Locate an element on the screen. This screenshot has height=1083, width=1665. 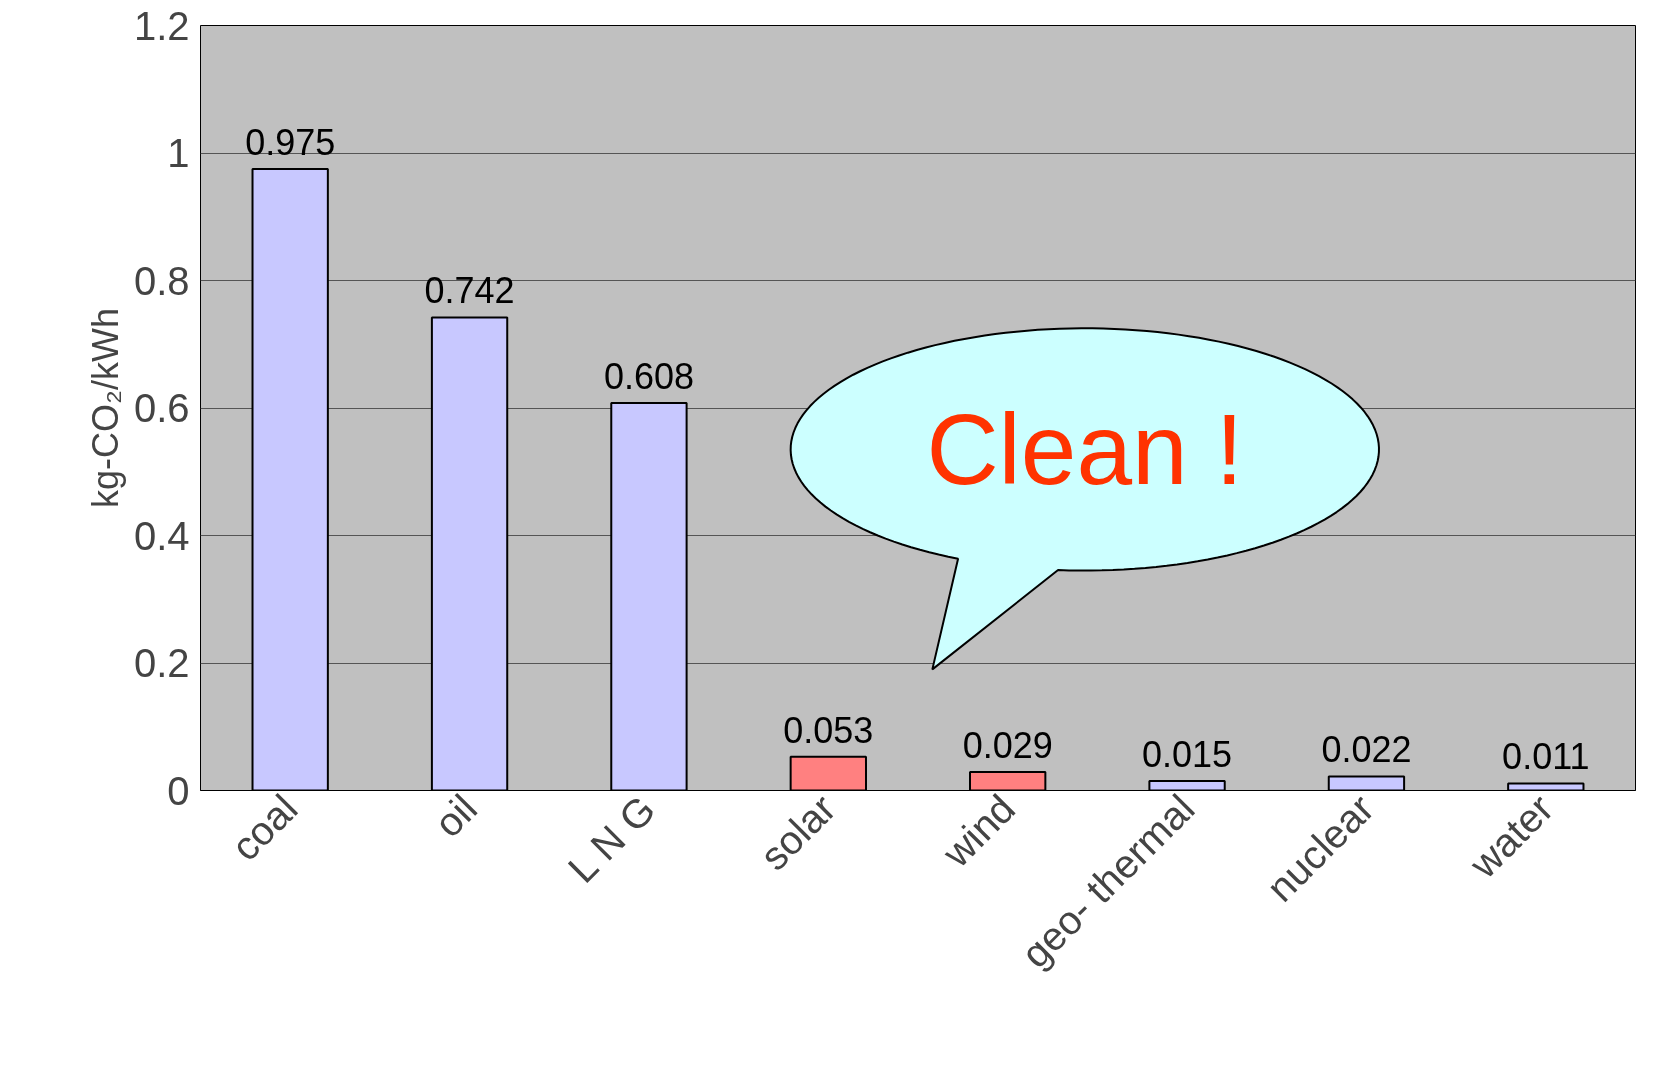
data-label: 0.011 is located at coordinates (1546, 757).